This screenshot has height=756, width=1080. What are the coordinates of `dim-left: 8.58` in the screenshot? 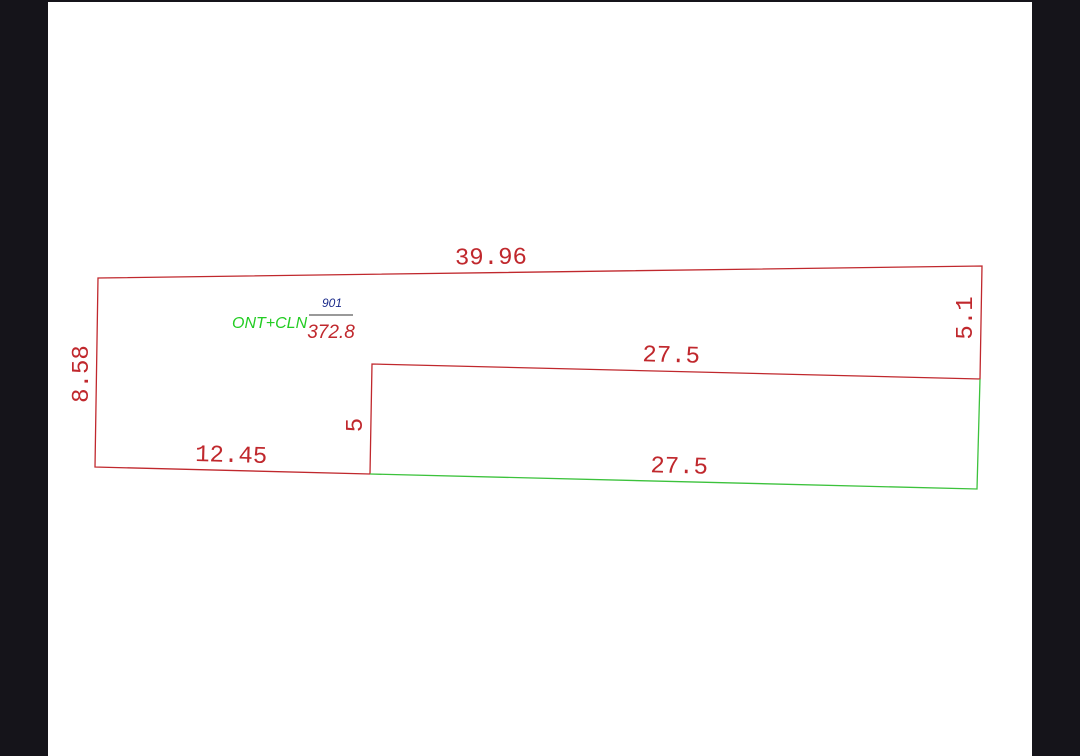 It's located at (82, 374).